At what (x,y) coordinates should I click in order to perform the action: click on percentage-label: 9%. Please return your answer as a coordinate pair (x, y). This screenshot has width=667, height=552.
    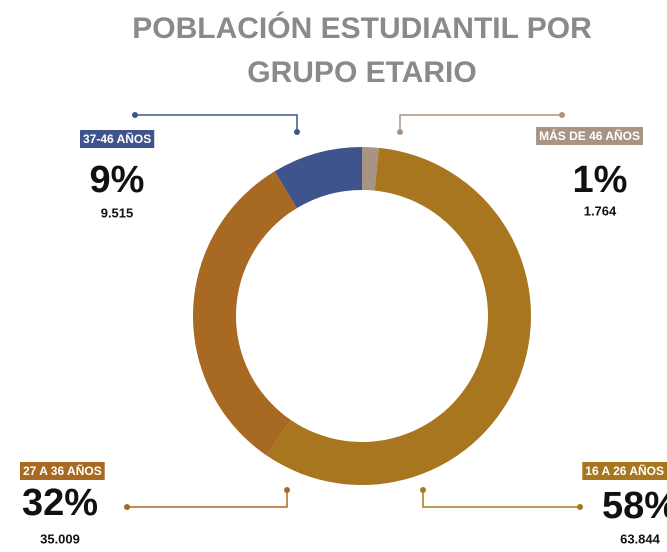
    Looking at the image, I should click on (117, 180).